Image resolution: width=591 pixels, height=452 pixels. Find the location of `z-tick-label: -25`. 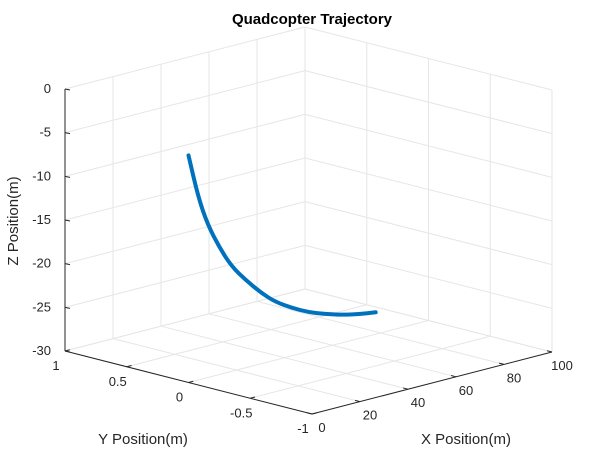

z-tick-label: -25 is located at coordinates (41, 306).